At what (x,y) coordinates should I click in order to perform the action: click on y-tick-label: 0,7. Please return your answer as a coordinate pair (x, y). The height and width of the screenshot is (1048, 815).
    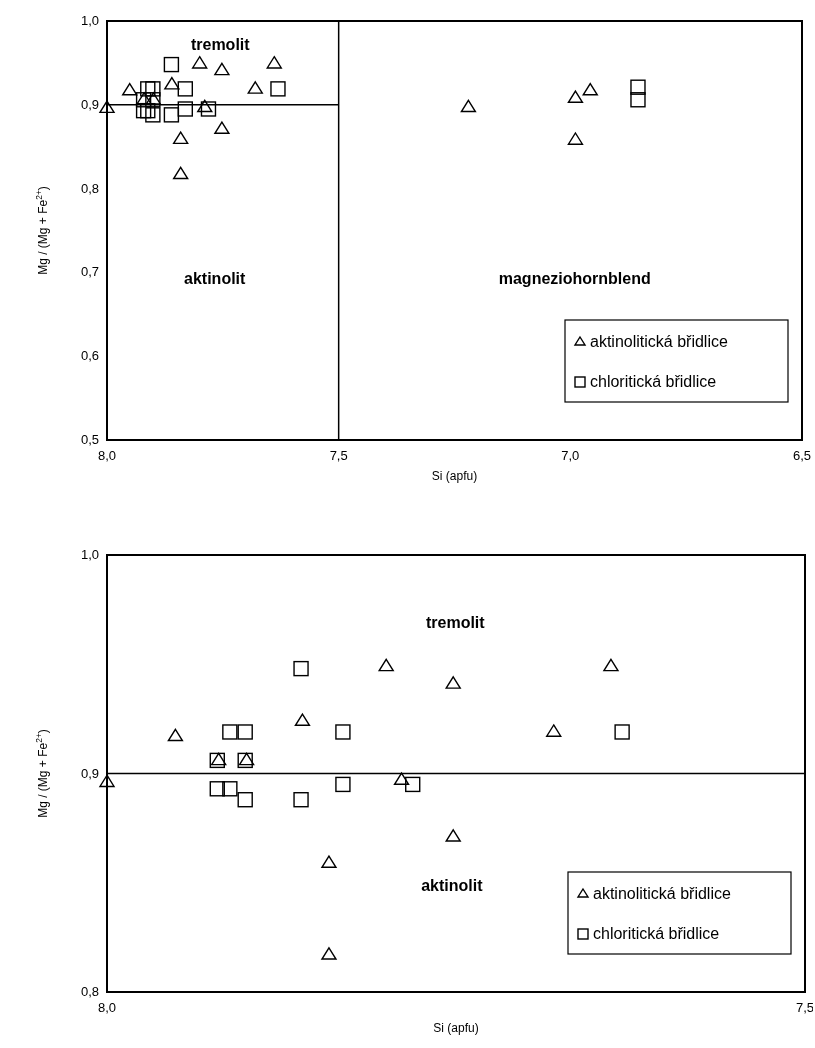
    Looking at the image, I should click on (89, 272).